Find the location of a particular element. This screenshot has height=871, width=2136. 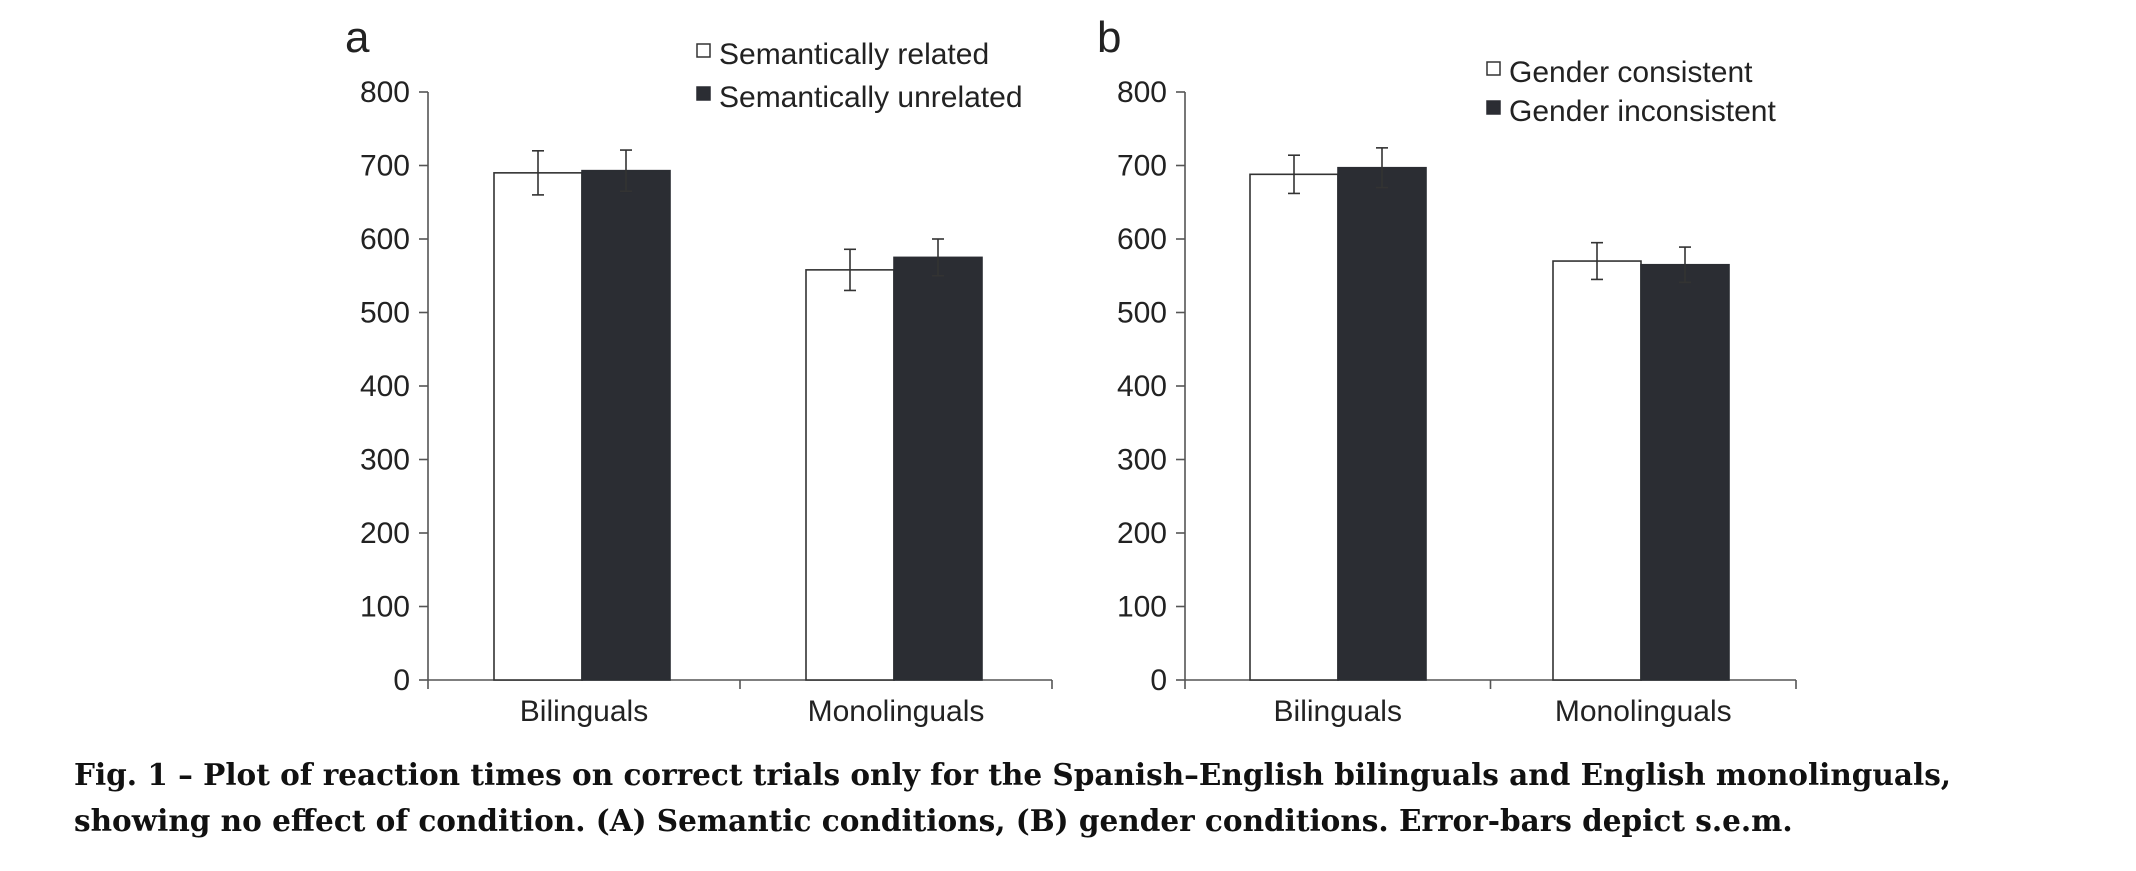

legend-label: Semantically unrelated is located at coordinates (871, 97).